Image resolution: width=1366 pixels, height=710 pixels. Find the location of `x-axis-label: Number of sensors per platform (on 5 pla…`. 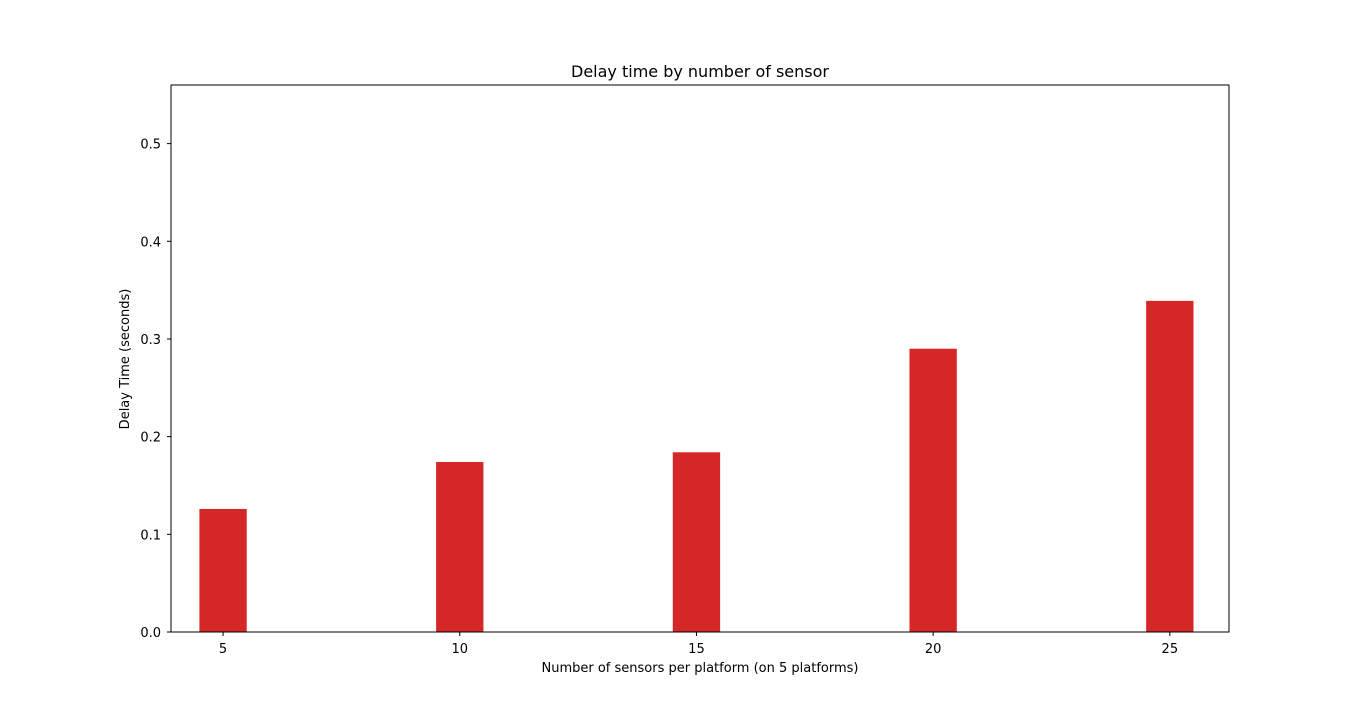

x-axis-label: Number of sensors per platform (on 5 pla… is located at coordinates (700, 668).